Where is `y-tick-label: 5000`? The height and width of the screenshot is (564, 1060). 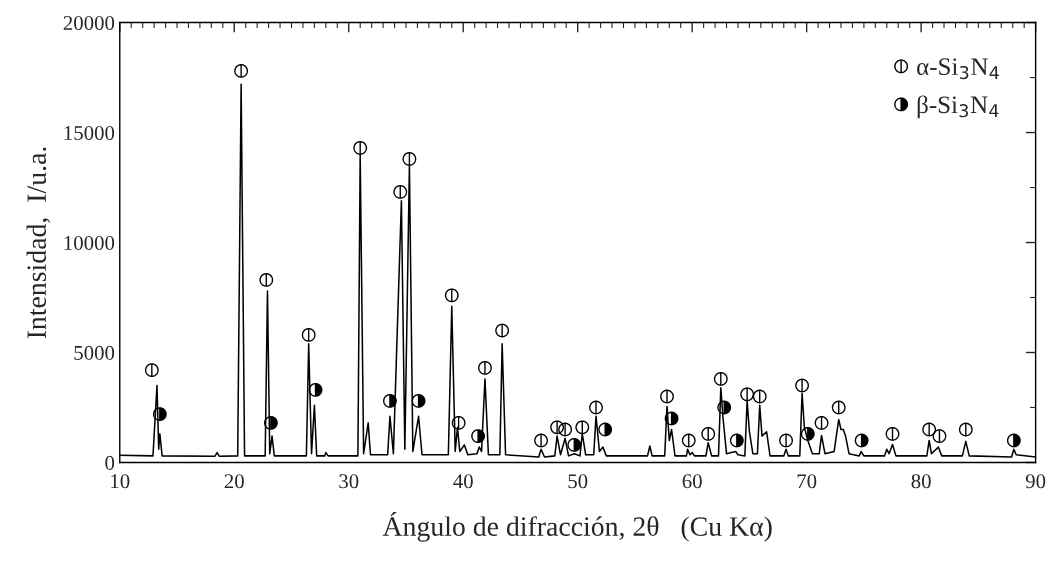 y-tick-label: 5000 is located at coordinates (94, 352).